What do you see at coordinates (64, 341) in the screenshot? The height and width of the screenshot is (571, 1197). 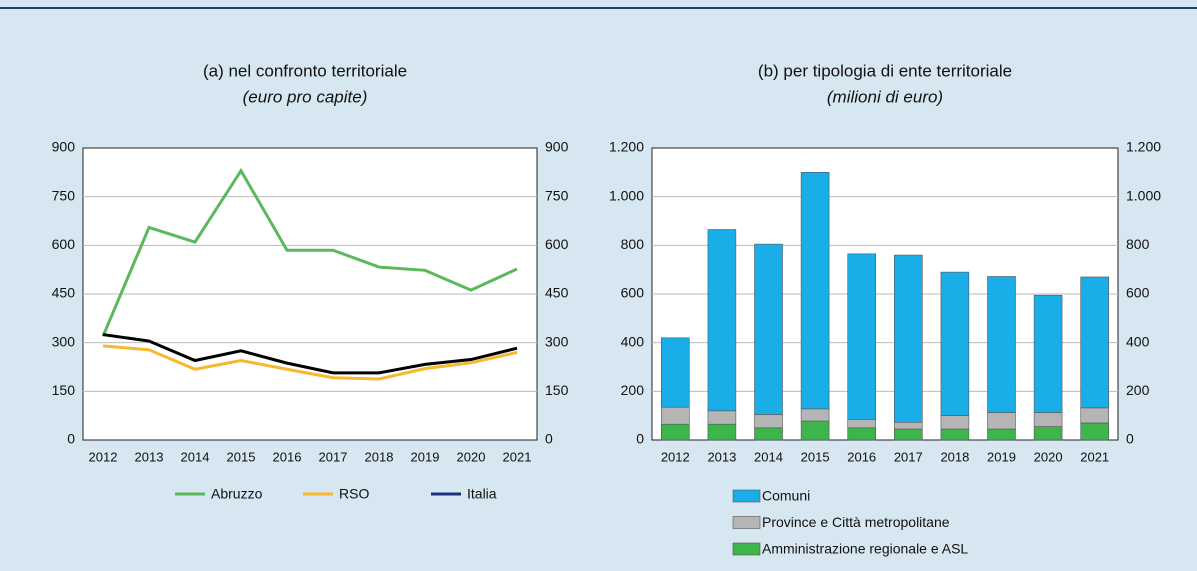 I see `y-tick-label: 300` at bounding box center [64, 341].